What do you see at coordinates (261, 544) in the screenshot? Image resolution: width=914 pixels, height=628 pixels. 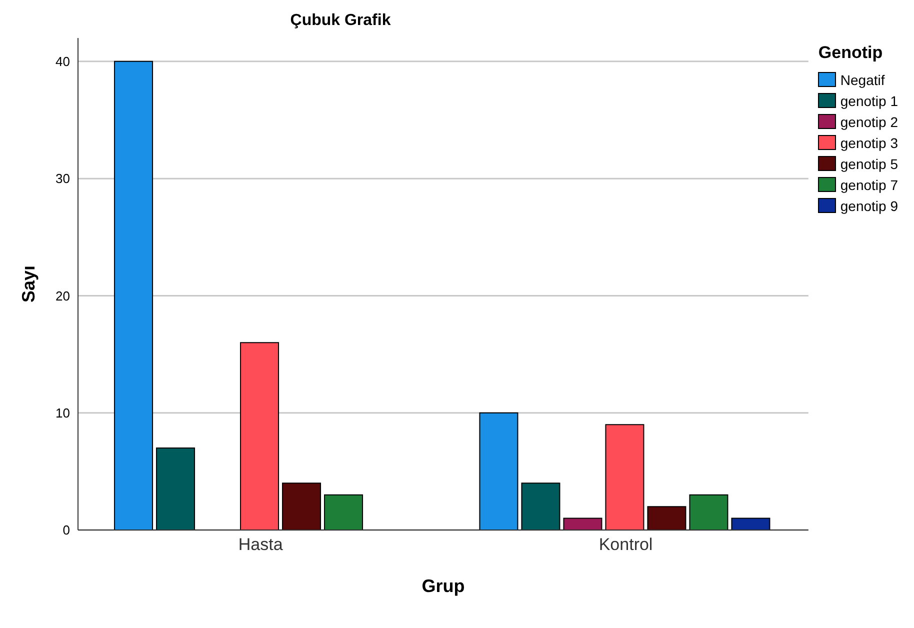 I see `x-tick-label: Hasta` at bounding box center [261, 544].